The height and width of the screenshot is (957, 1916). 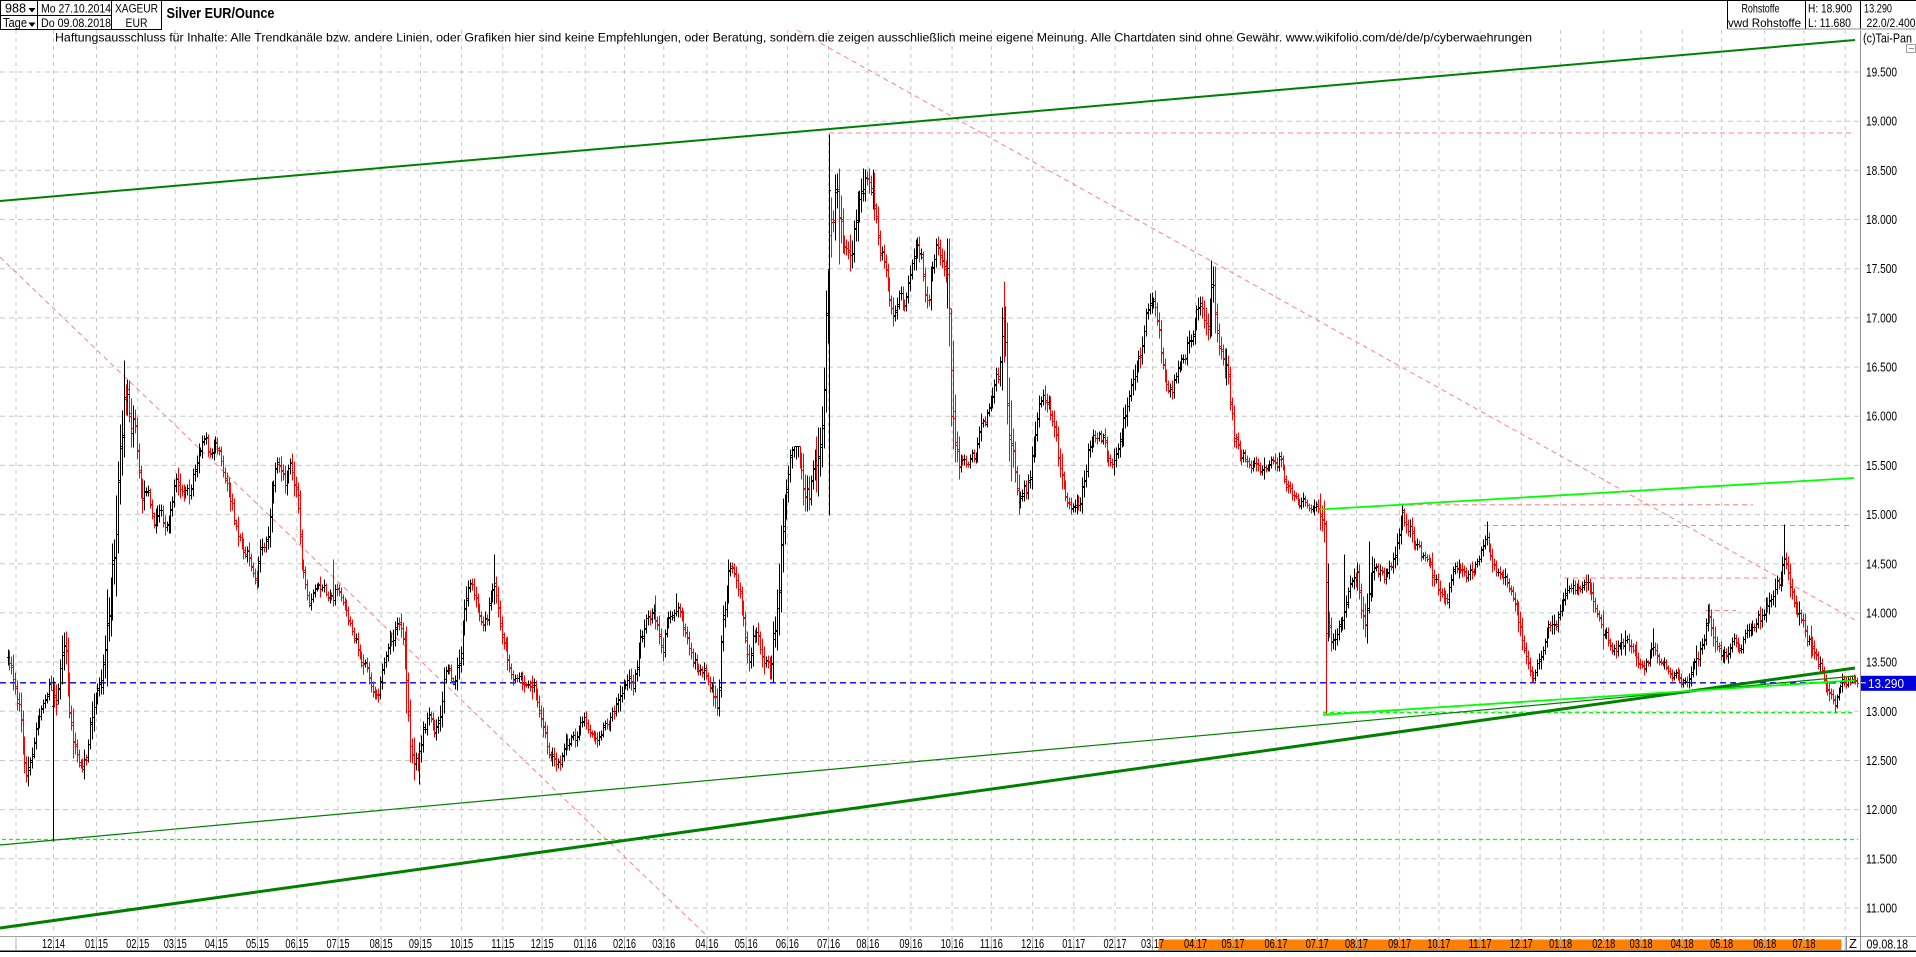 What do you see at coordinates (1032, 943) in the screenshot?
I see `svg-text: 12.16` at bounding box center [1032, 943].